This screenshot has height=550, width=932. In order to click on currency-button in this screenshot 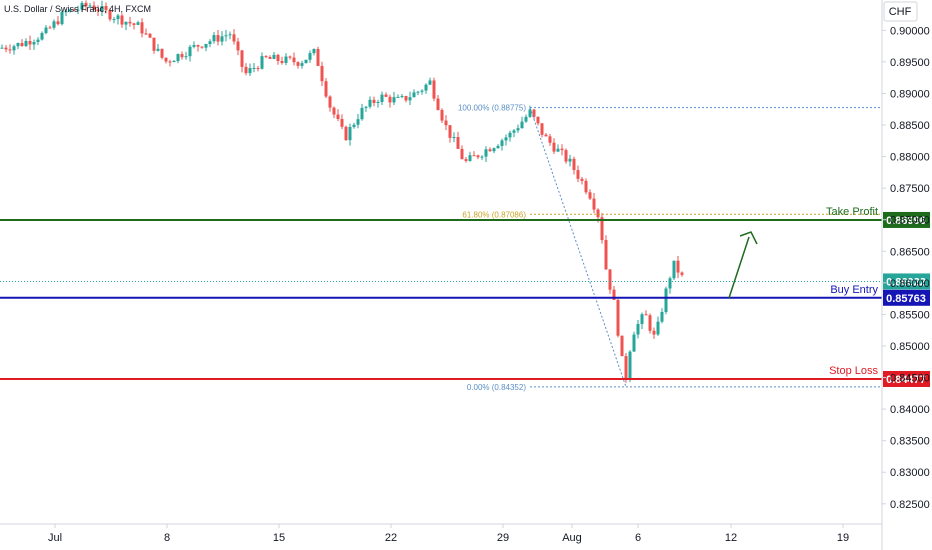, I will do `click(900, 11)`.